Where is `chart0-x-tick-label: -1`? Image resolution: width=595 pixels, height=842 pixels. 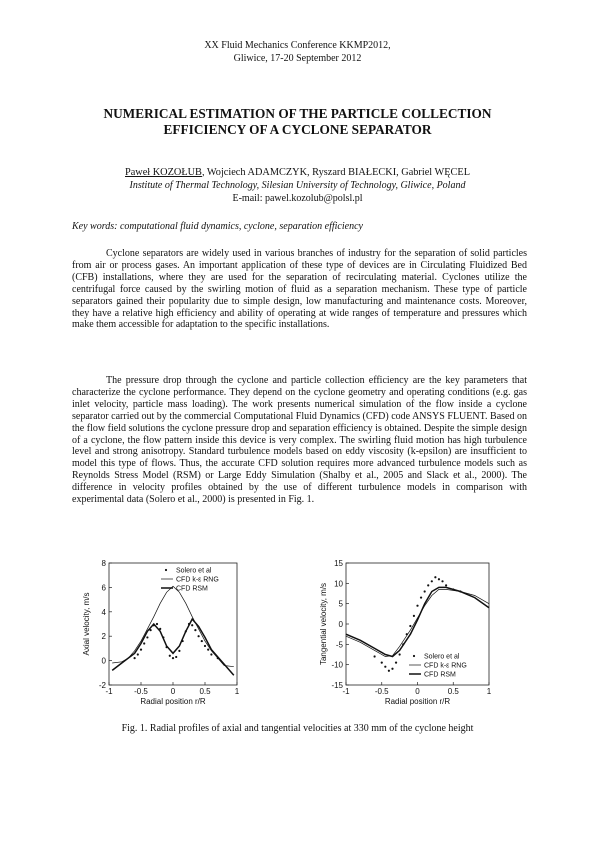 chart0-x-tick-label: -1 is located at coordinates (109, 691).